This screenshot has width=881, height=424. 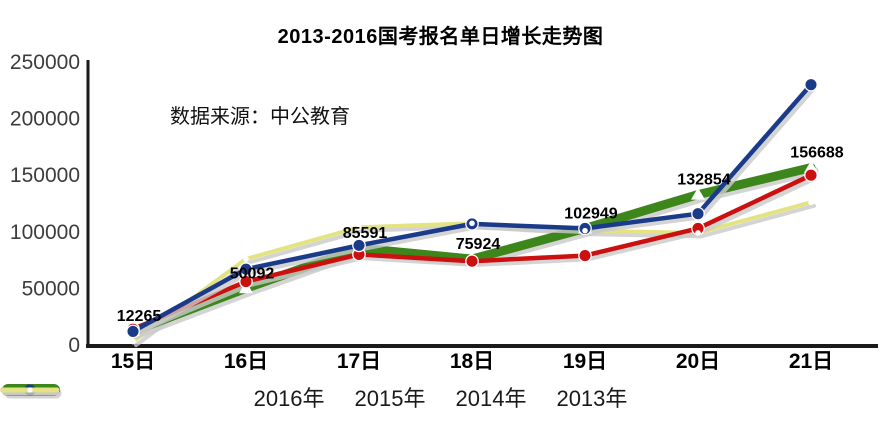 I want to click on x-tick-label: 15日, so click(x=133, y=361).